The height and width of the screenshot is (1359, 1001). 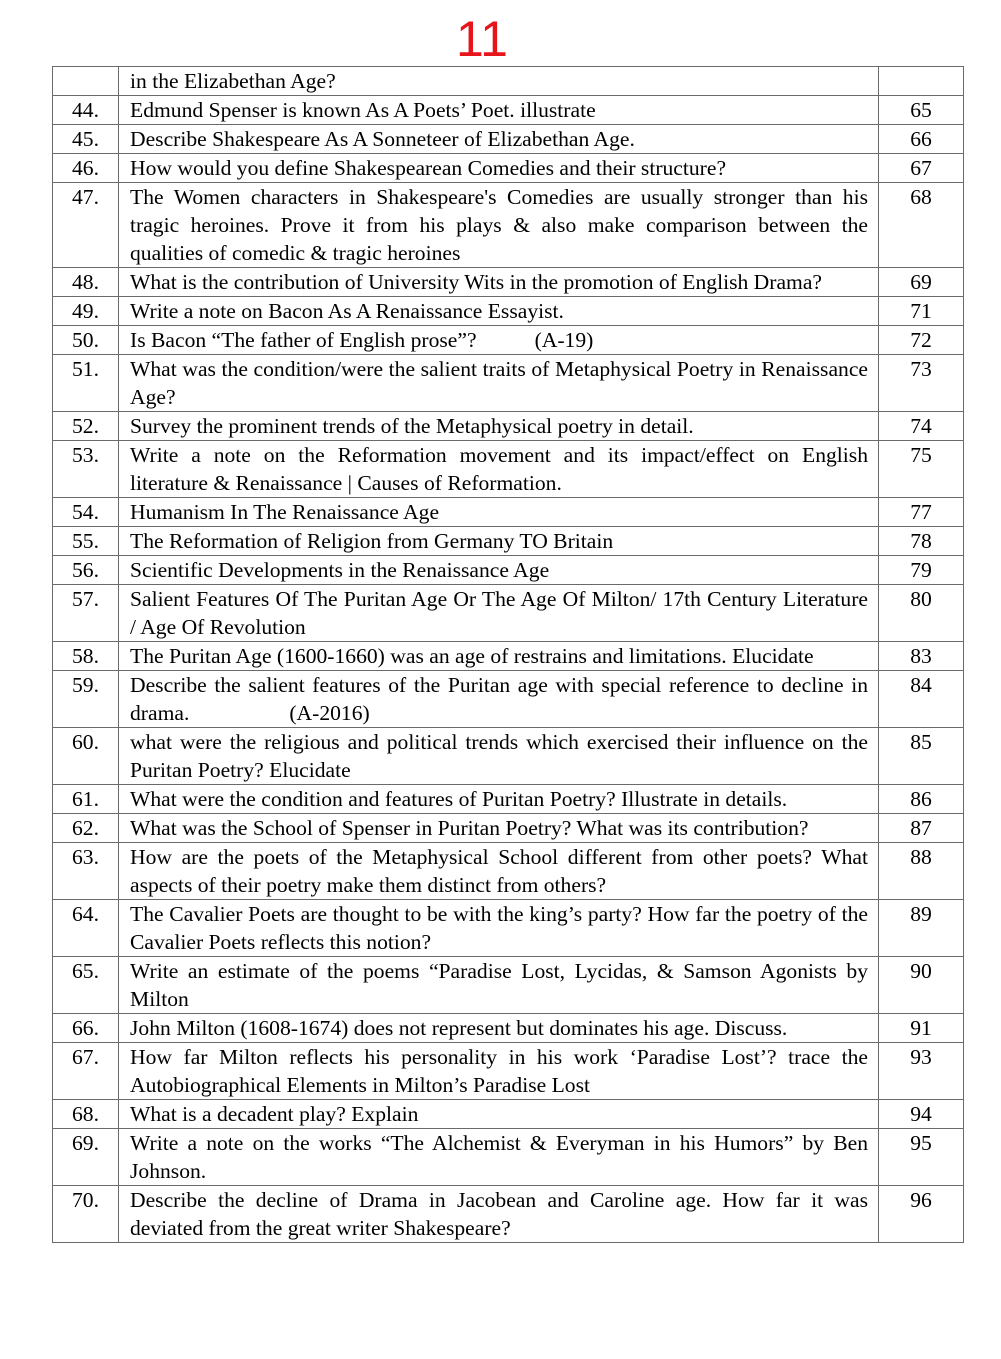 What do you see at coordinates (921, 1214) in the screenshot?
I see `page-reference: 96` at bounding box center [921, 1214].